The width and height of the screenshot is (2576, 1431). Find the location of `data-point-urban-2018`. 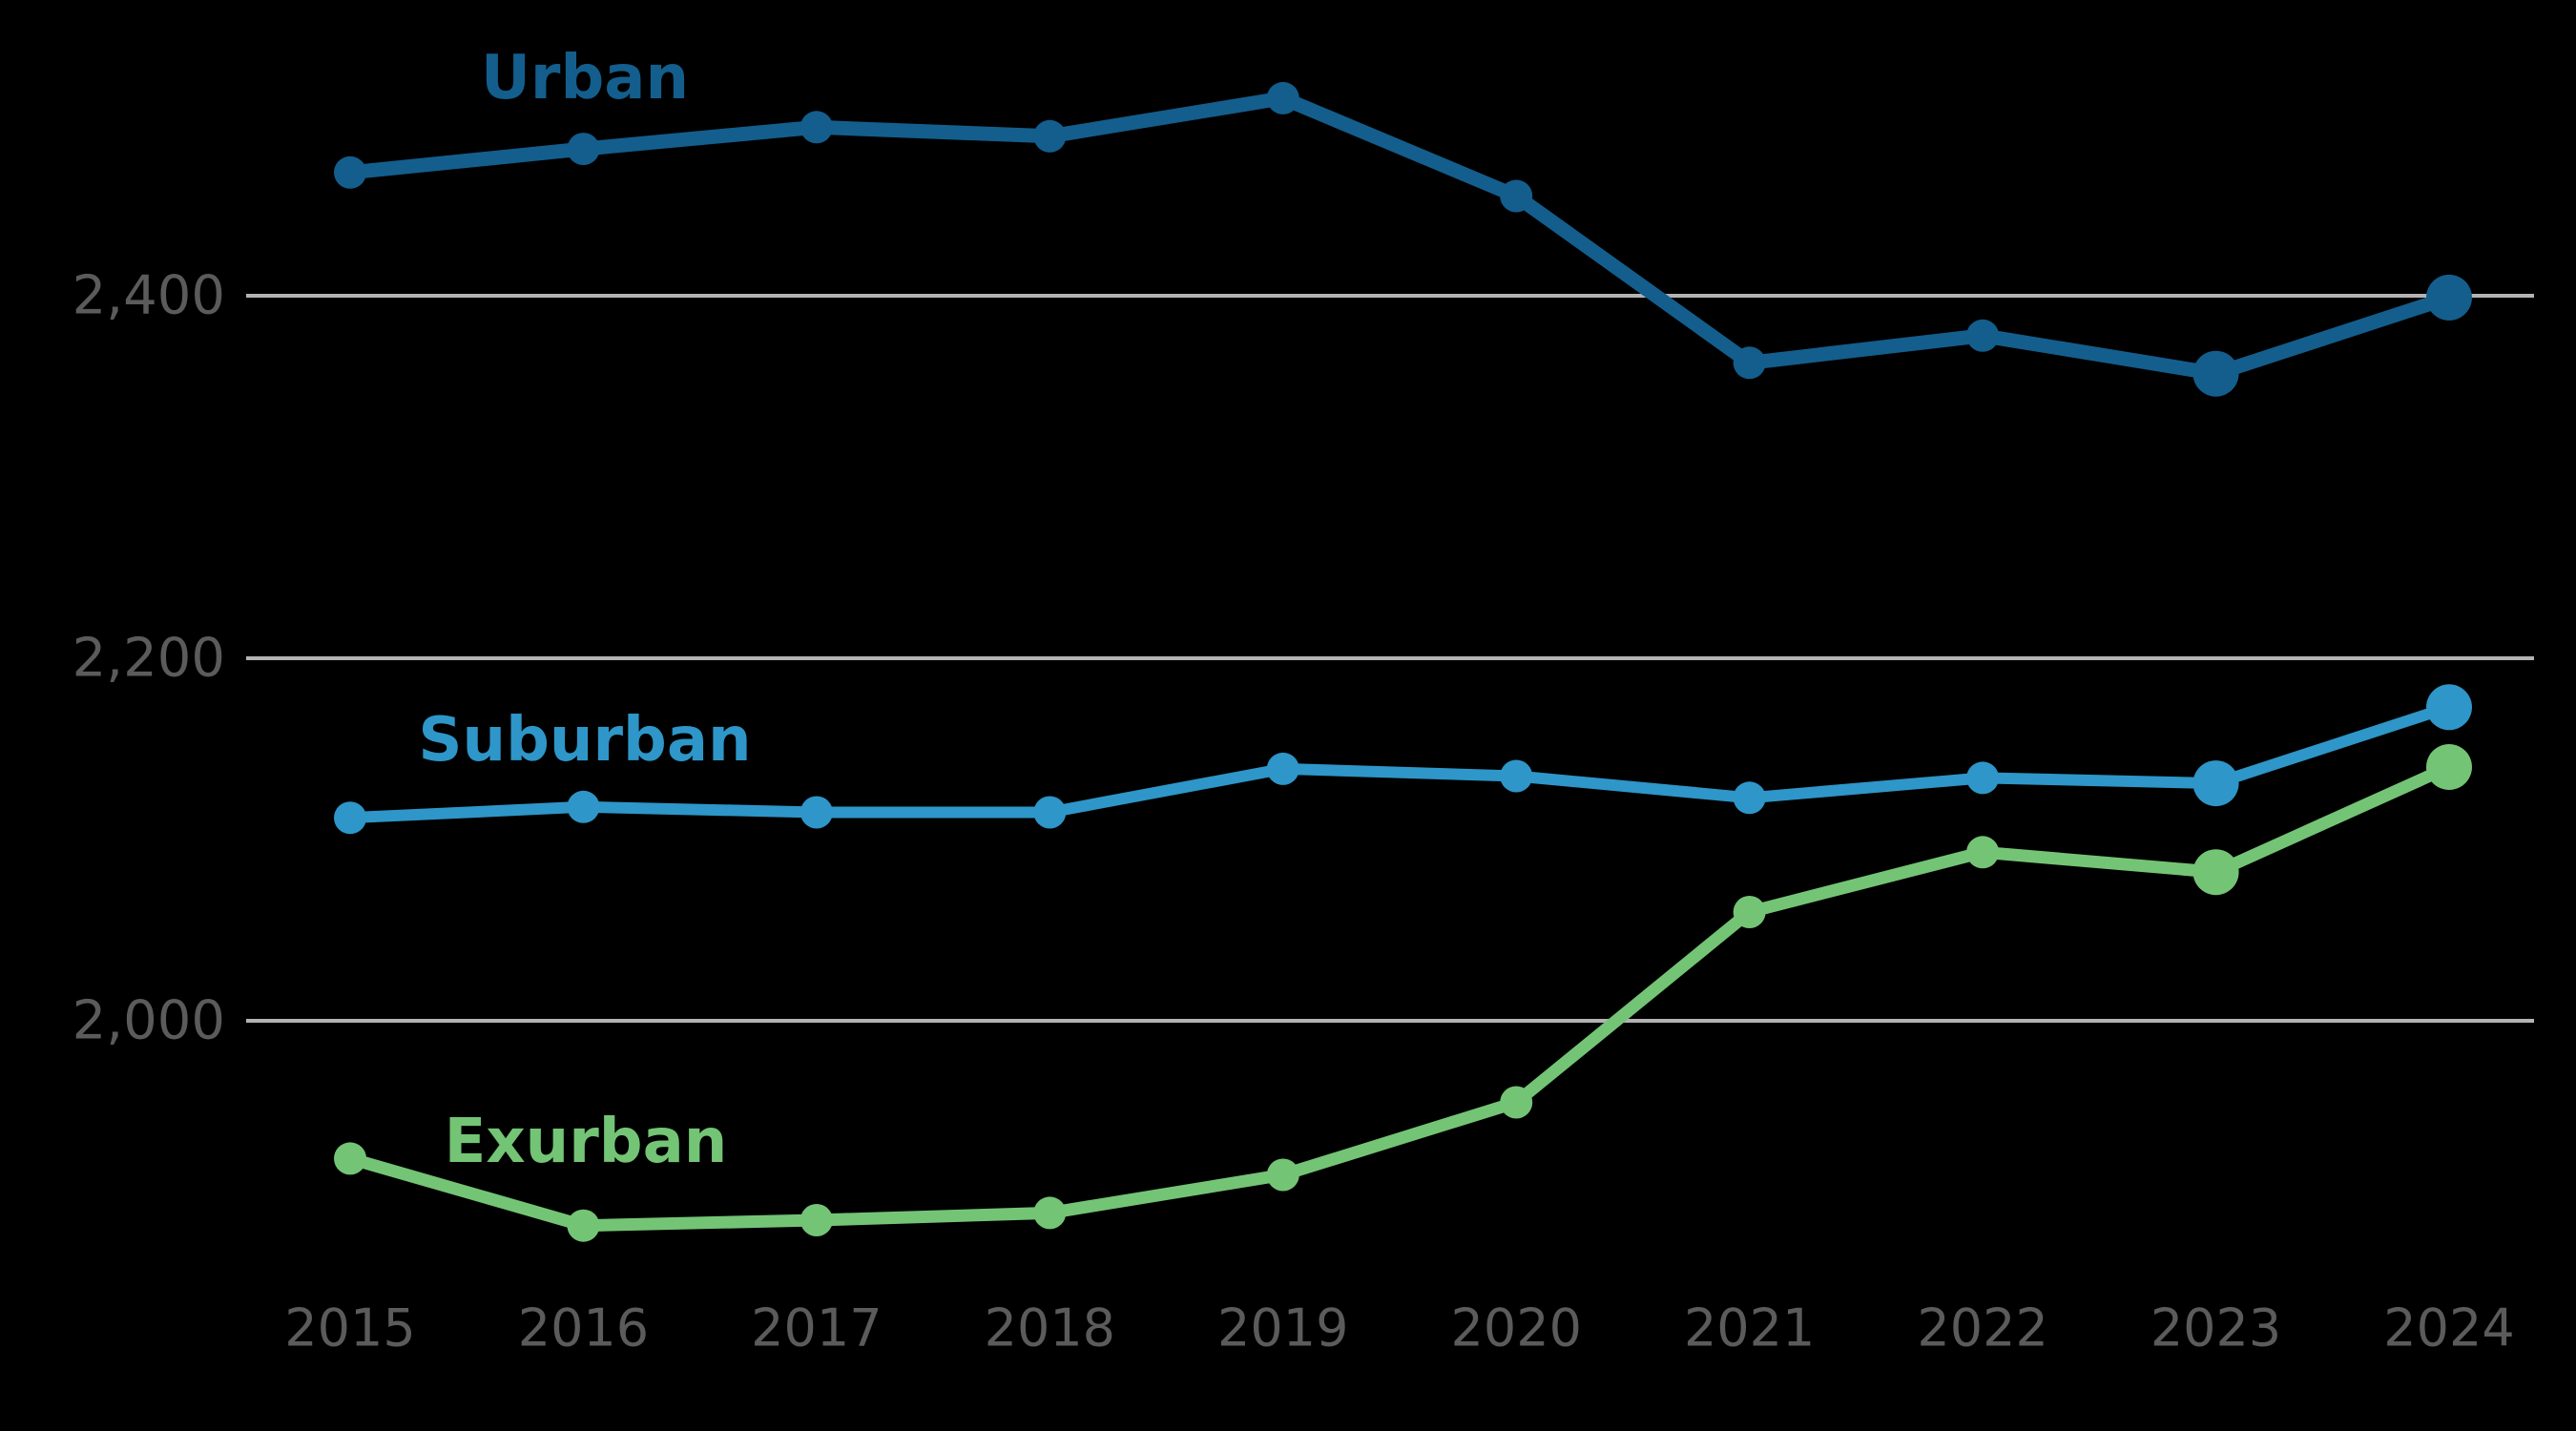

data-point-urban-2018 is located at coordinates (1050, 136).